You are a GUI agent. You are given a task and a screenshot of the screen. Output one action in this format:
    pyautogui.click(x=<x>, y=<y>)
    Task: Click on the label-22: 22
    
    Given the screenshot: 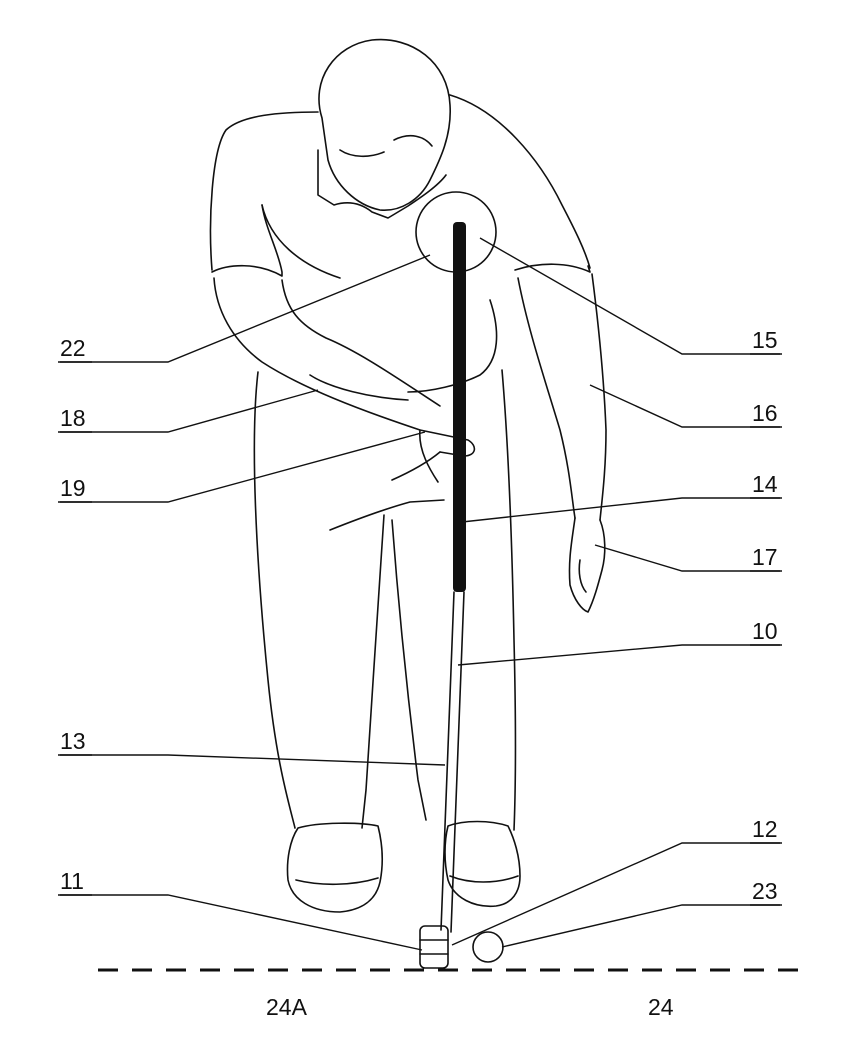 What is the action you would take?
    pyautogui.click(x=73, y=348)
    